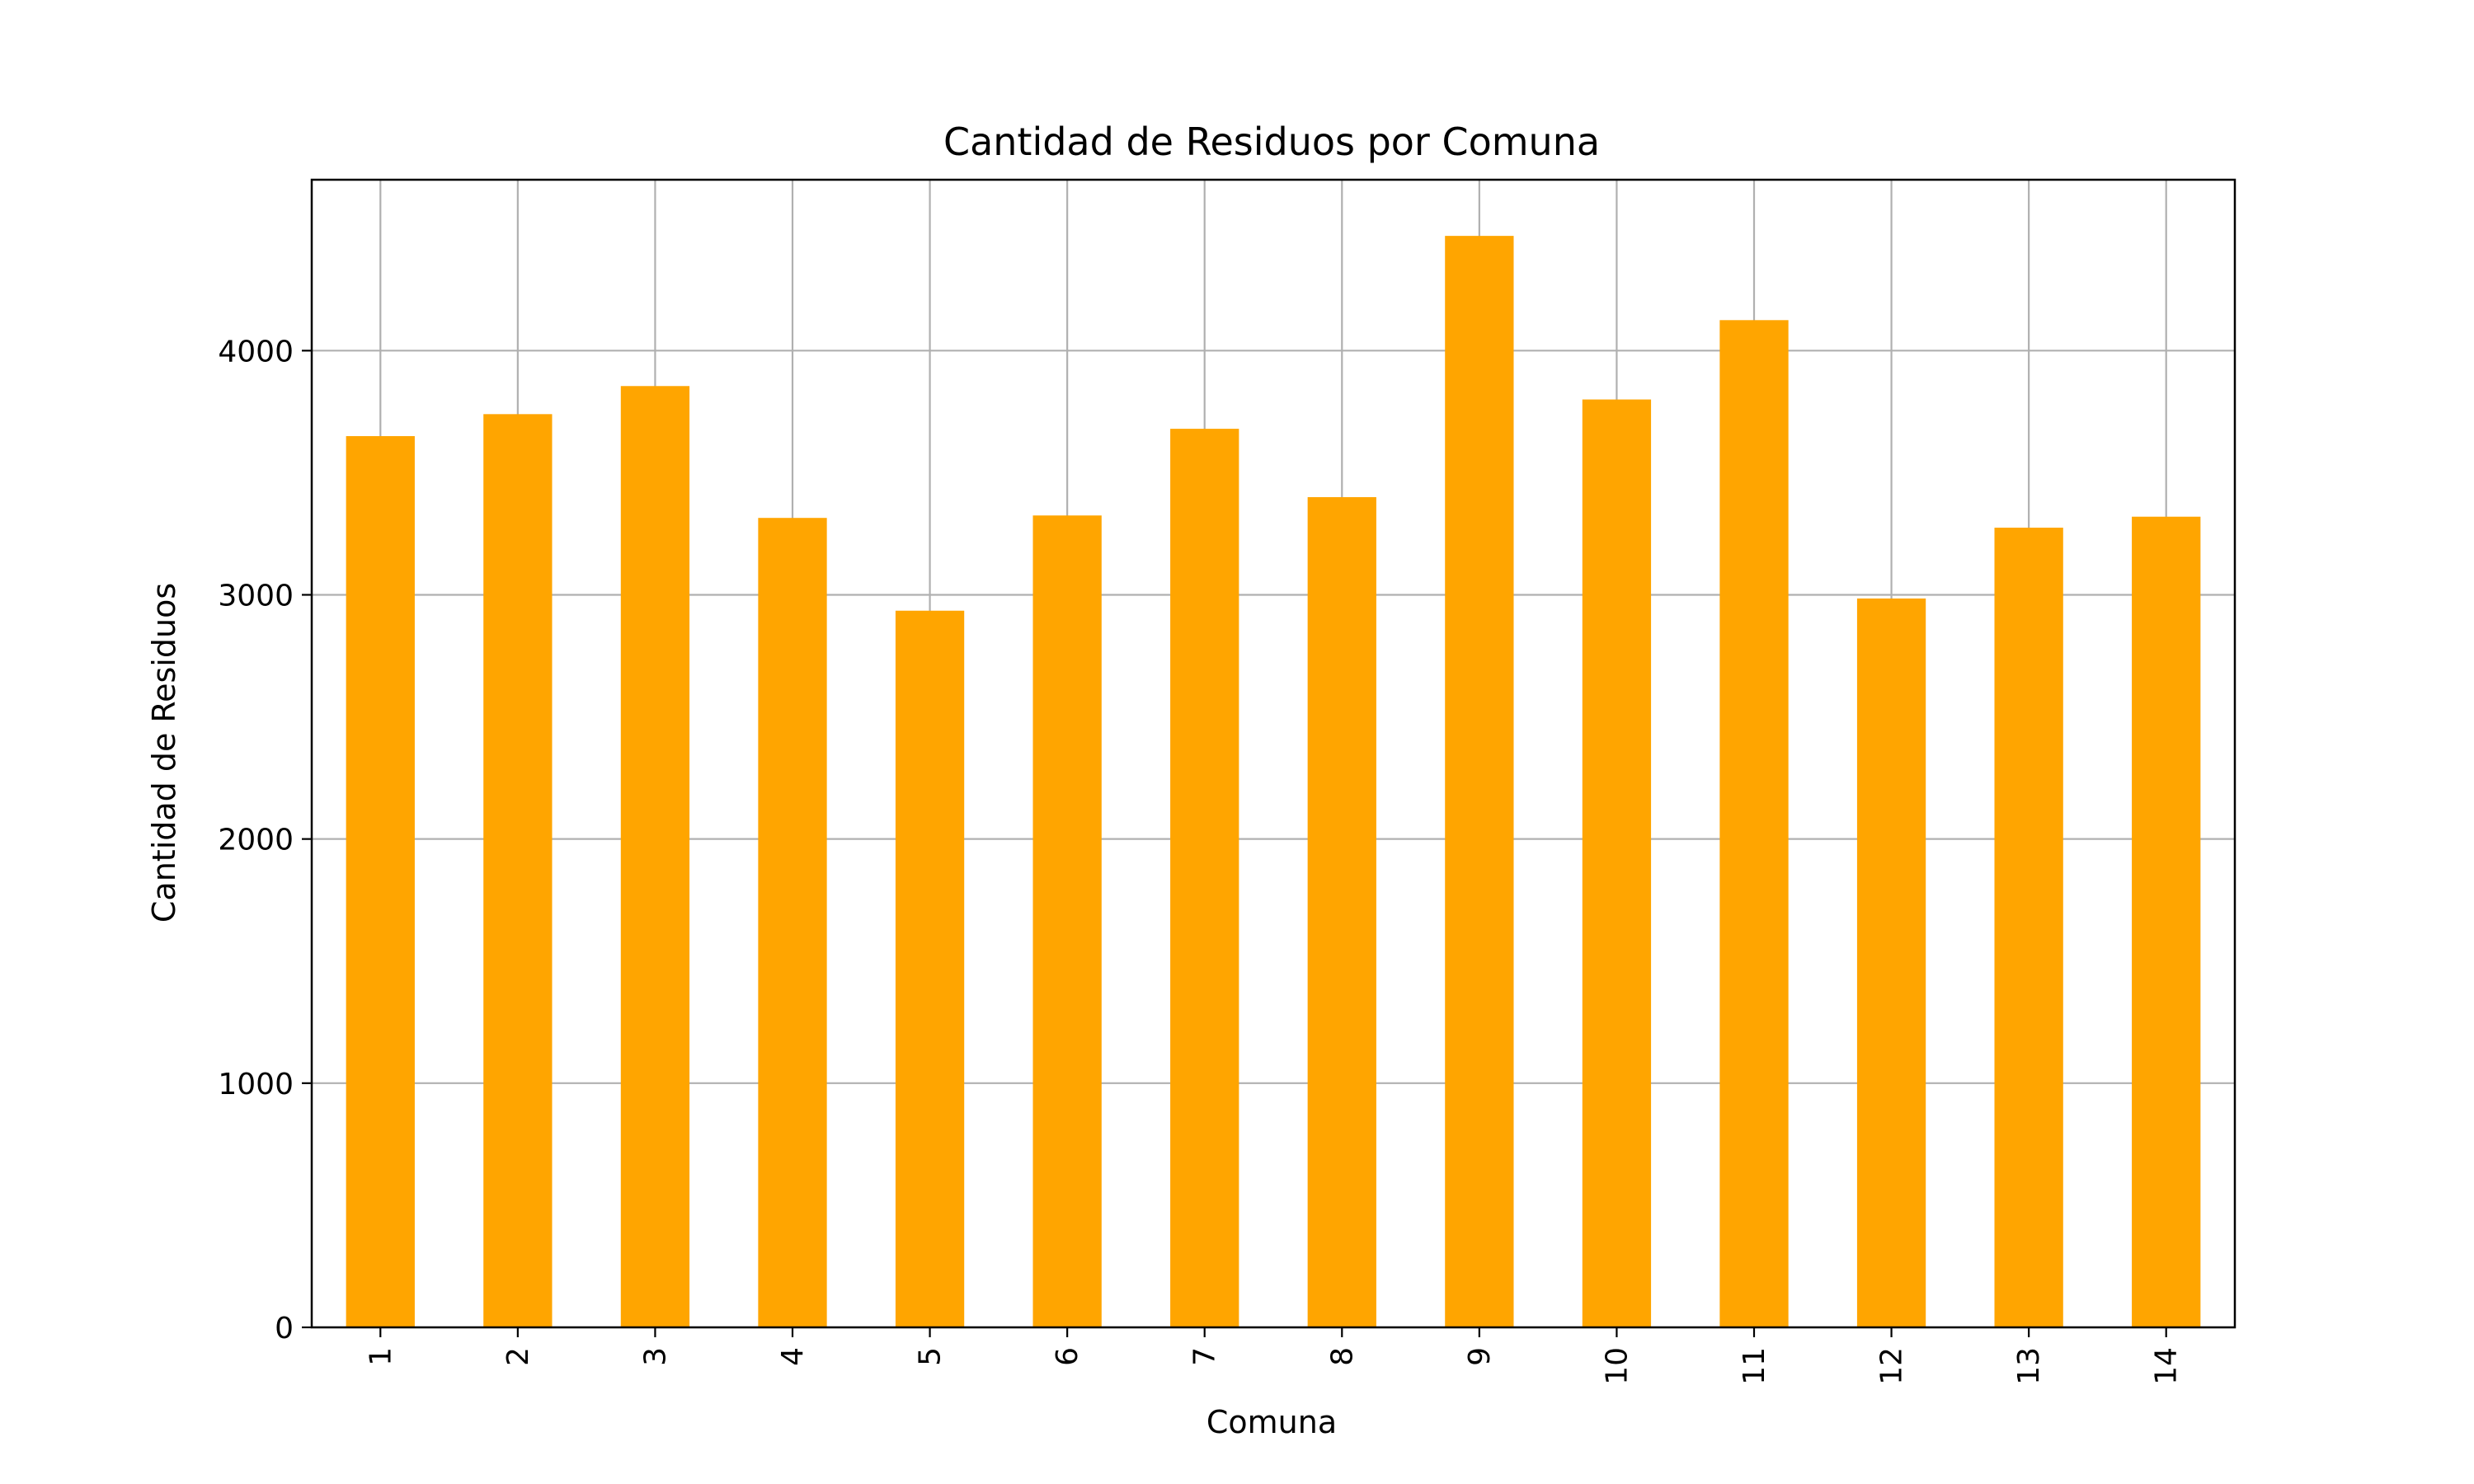  Describe the element at coordinates (1067, 1356) in the screenshot. I see `x-tick-label: 6` at that location.